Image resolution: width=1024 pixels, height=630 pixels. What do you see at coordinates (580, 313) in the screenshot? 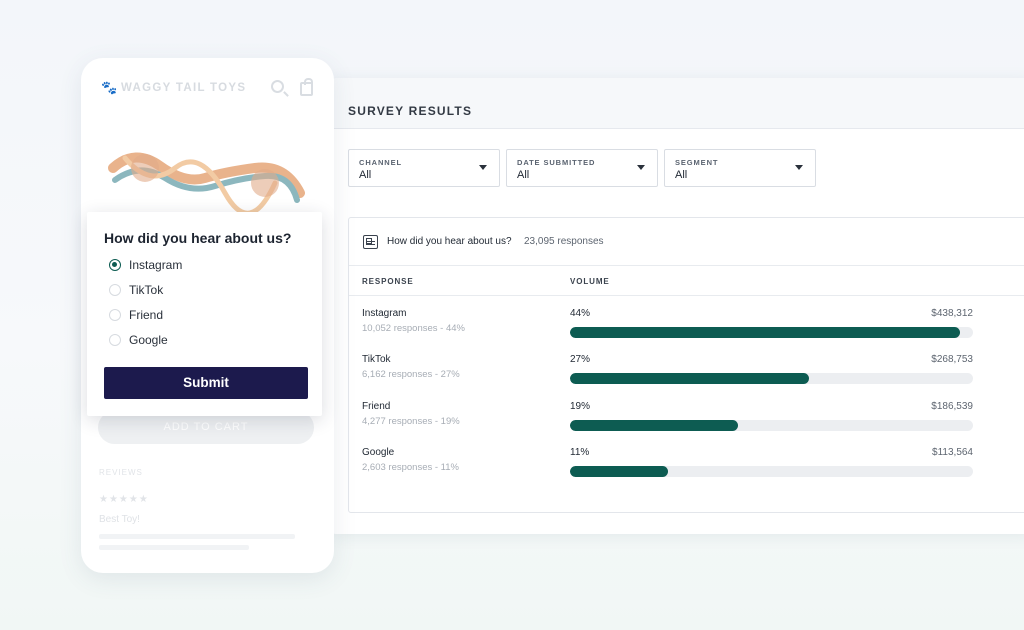
I see `volume-percent: 44%` at bounding box center [580, 313].